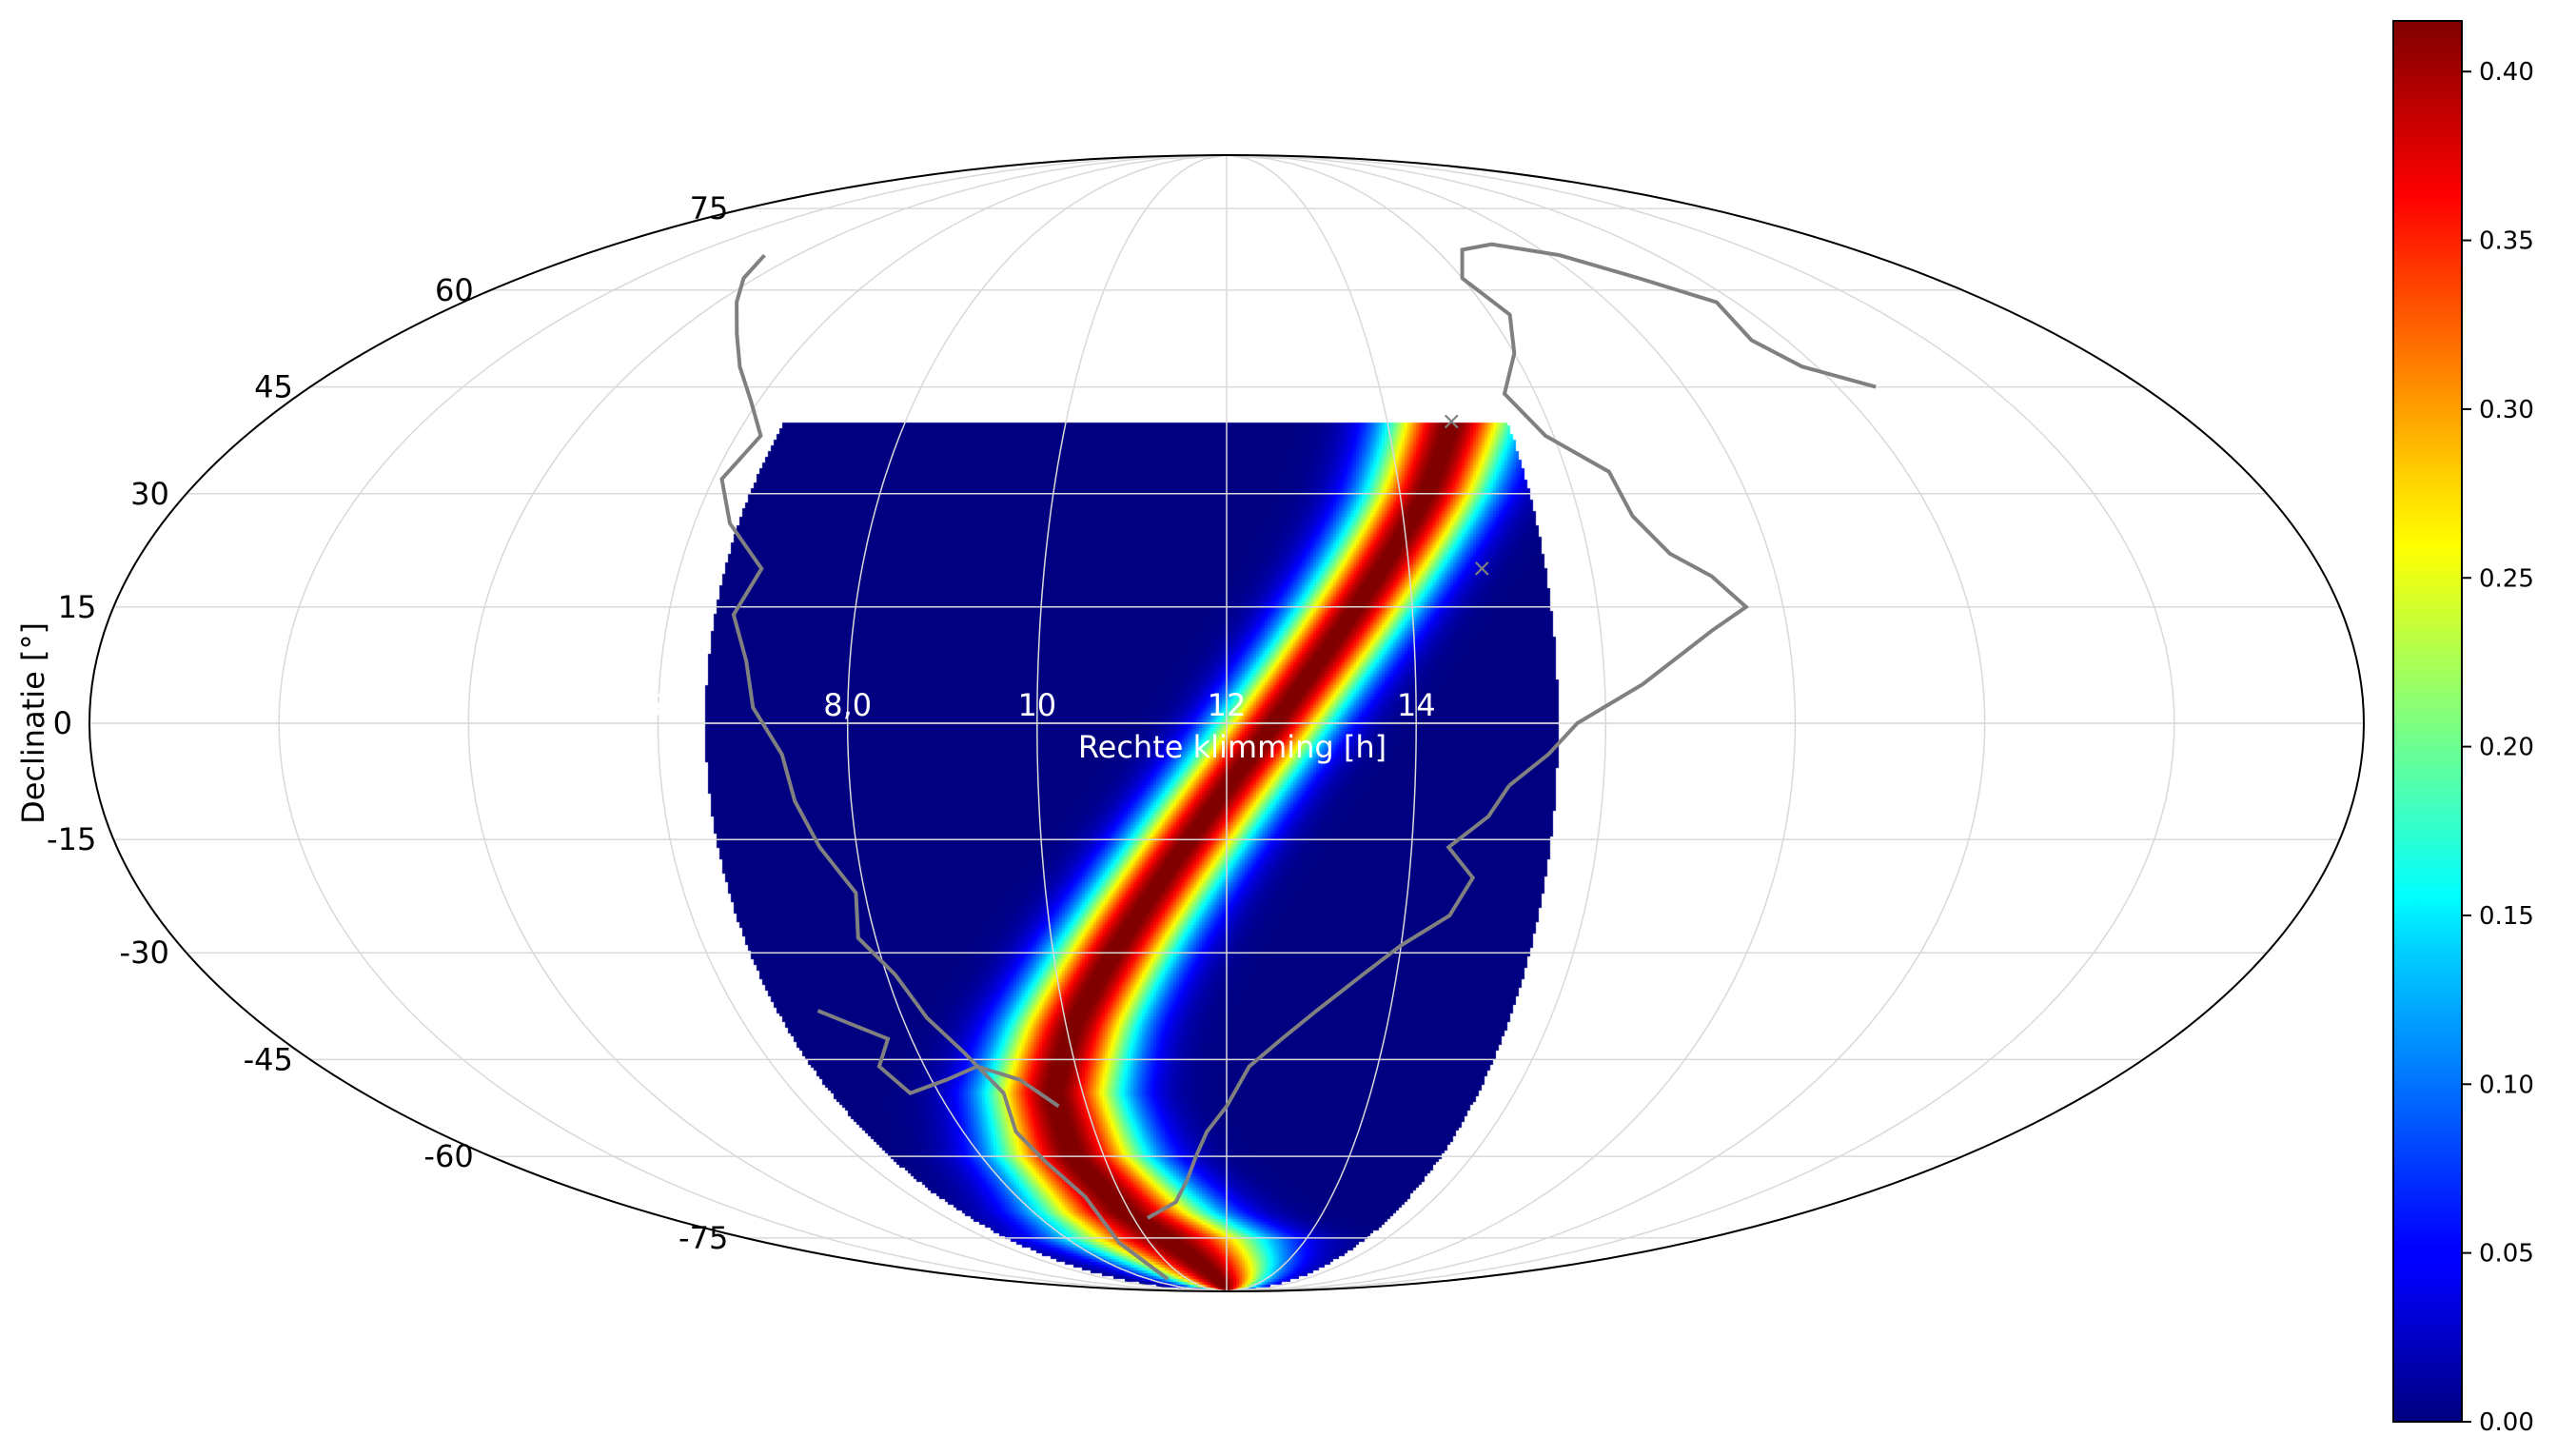  What do you see at coordinates (847, 705) in the screenshot?
I see `ra-tick-label: 8,0` at bounding box center [847, 705].